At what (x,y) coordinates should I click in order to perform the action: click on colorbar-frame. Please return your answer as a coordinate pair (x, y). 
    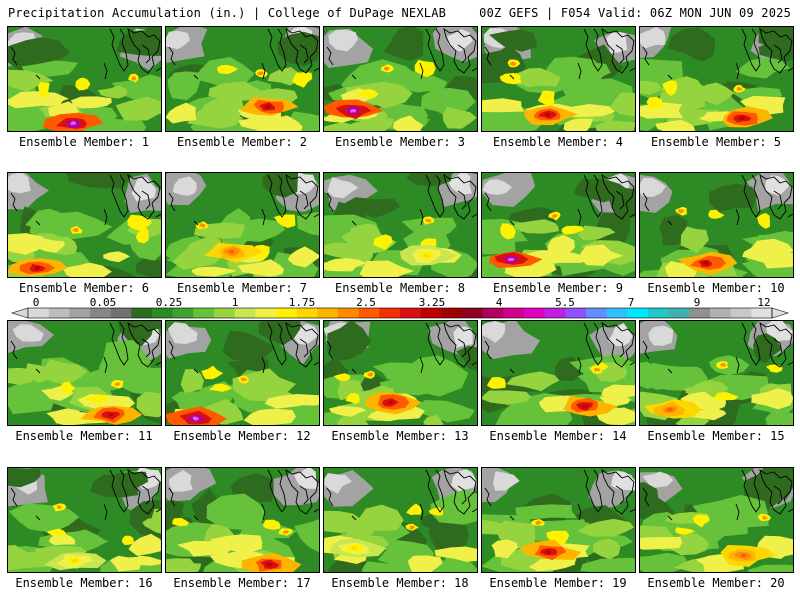
    Looking at the image, I should click on (400, 313).